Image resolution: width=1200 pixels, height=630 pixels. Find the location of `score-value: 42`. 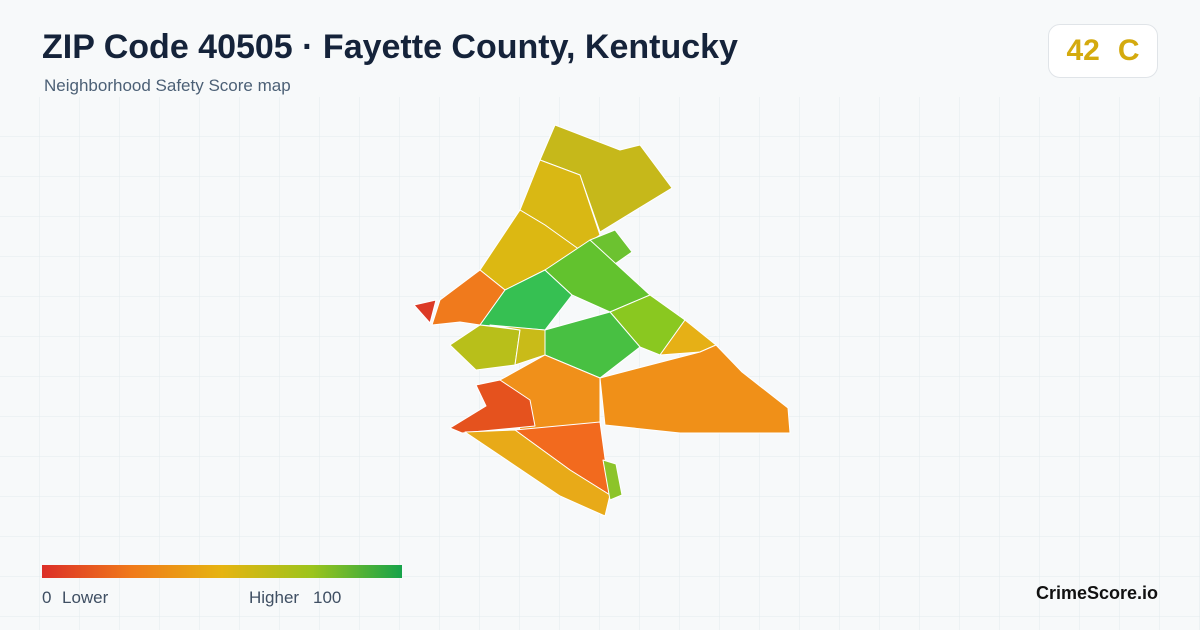

score-value: 42 is located at coordinates (1083, 50).